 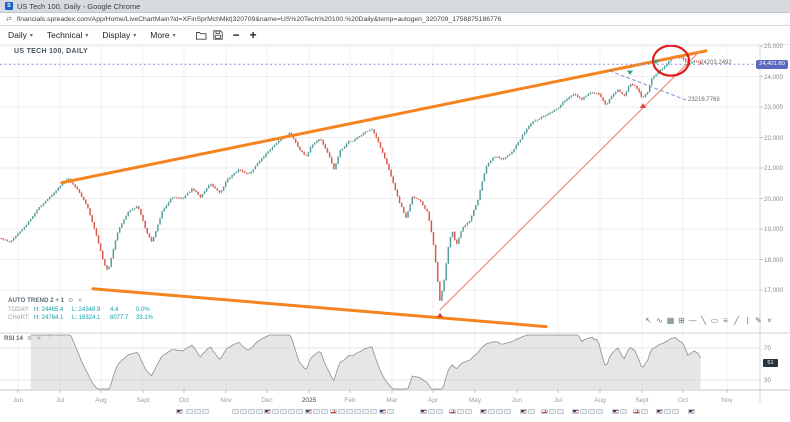 I want to click on time-axis-label: Dec, so click(x=267, y=400).